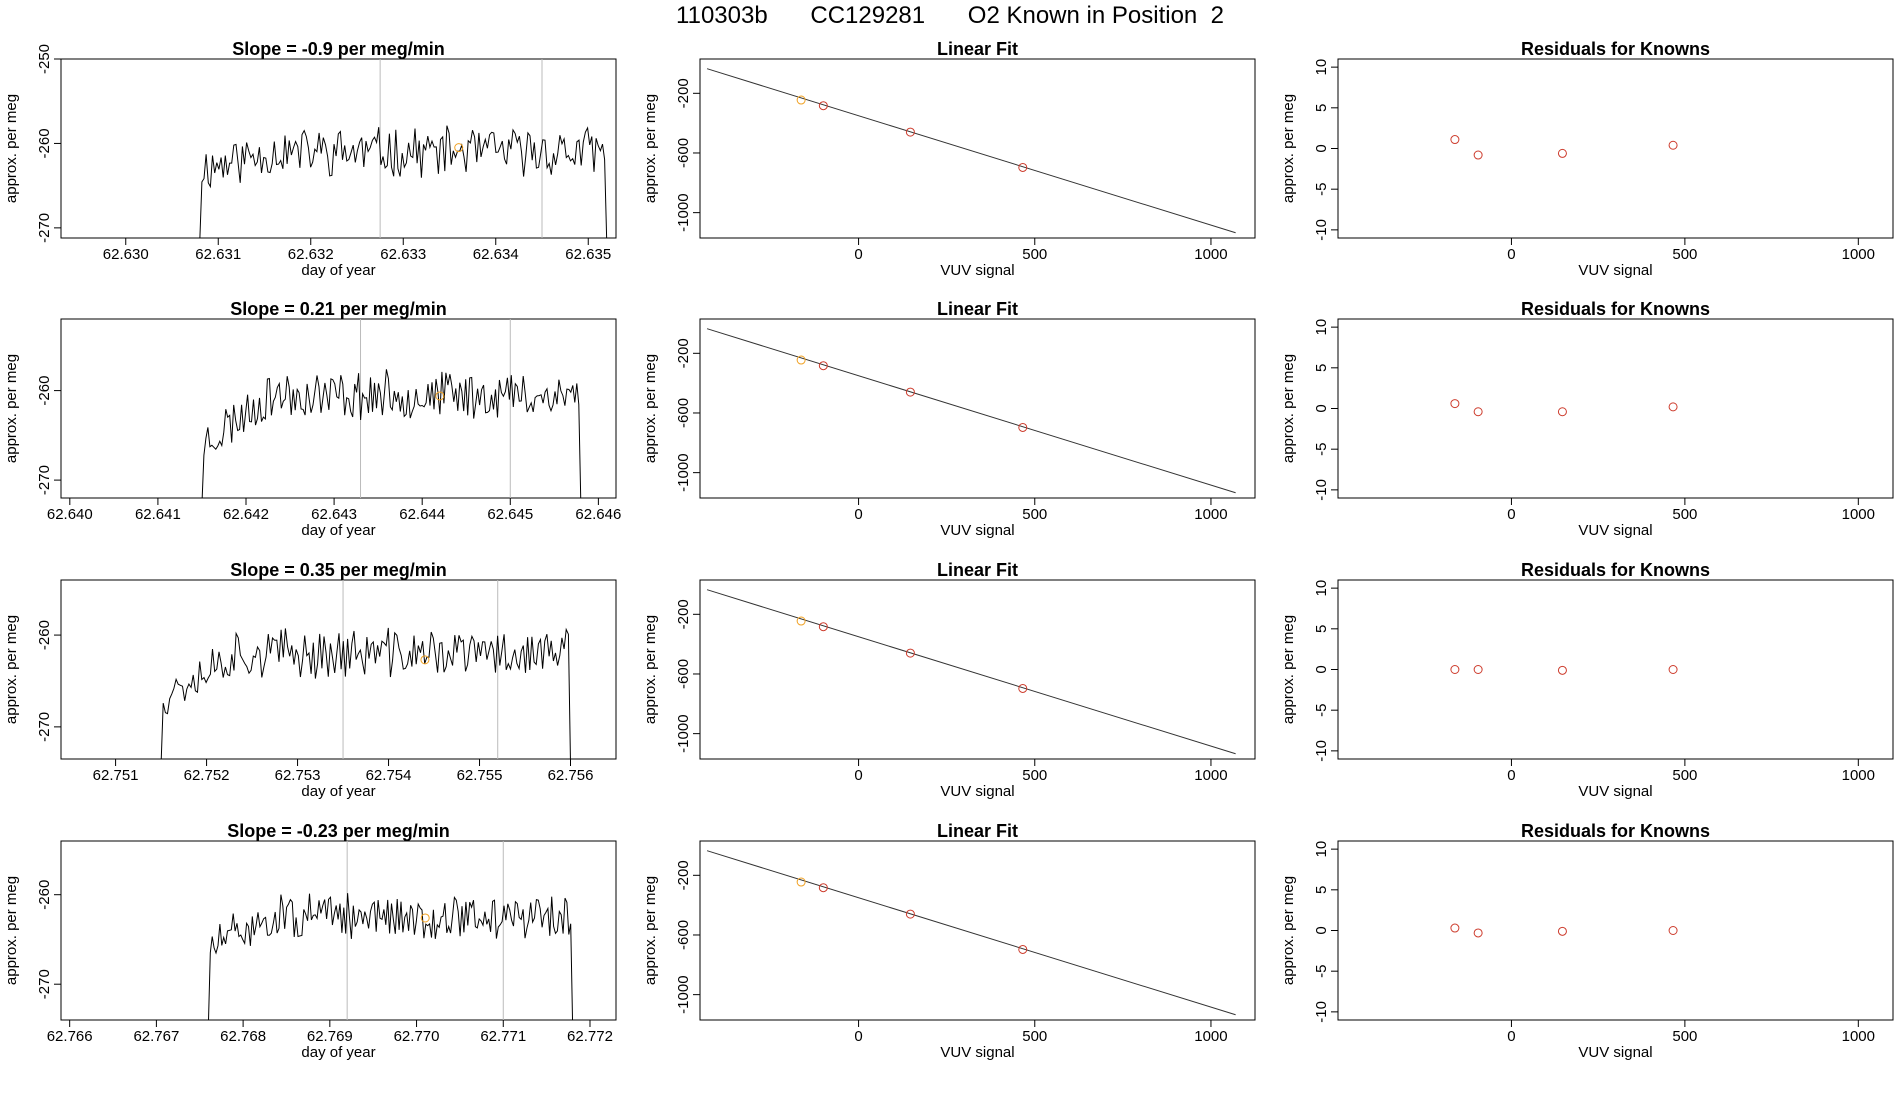 The height and width of the screenshot is (1100, 1900). Describe the element at coordinates (722, 15) in the screenshot. I see `run-id: 110303b` at that location.